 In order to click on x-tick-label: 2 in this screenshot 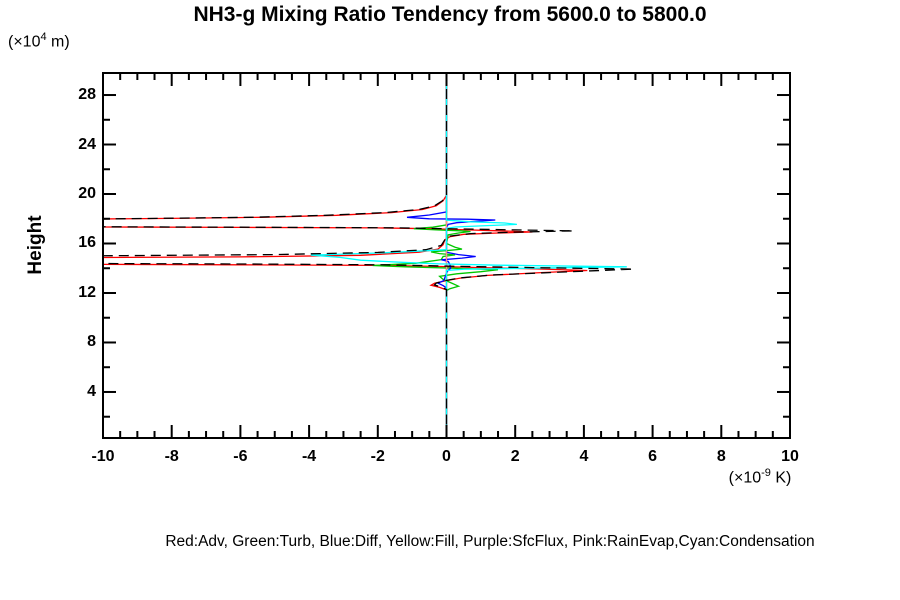, I will do `click(515, 456)`.